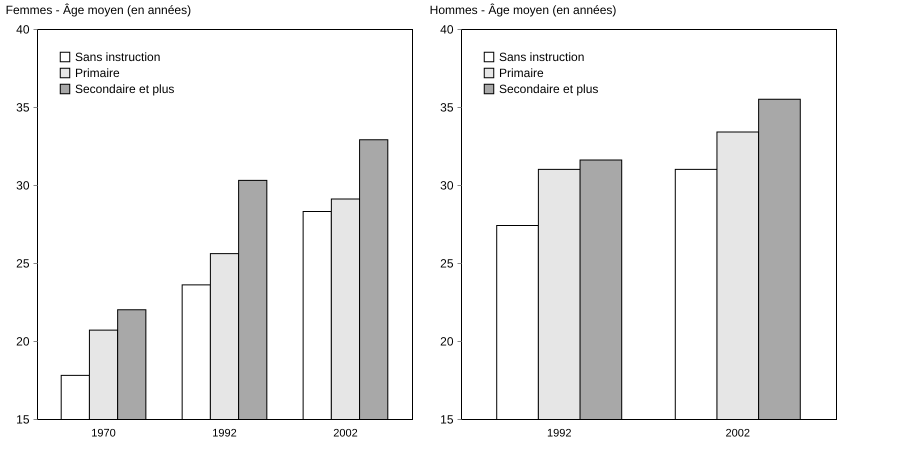 The width and height of the screenshot is (901, 456). I want to click on chart-title: Hommes - Âge moyen (en années), so click(523, 10).